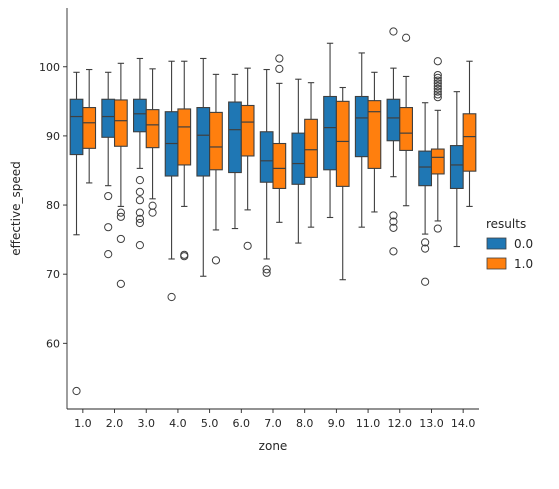 This screenshot has width=559, height=489. I want to click on box-1.0-zone-12.0, so click(406, 120).